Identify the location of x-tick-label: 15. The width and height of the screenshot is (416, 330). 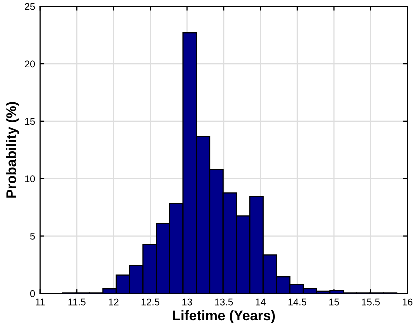
(335, 302).